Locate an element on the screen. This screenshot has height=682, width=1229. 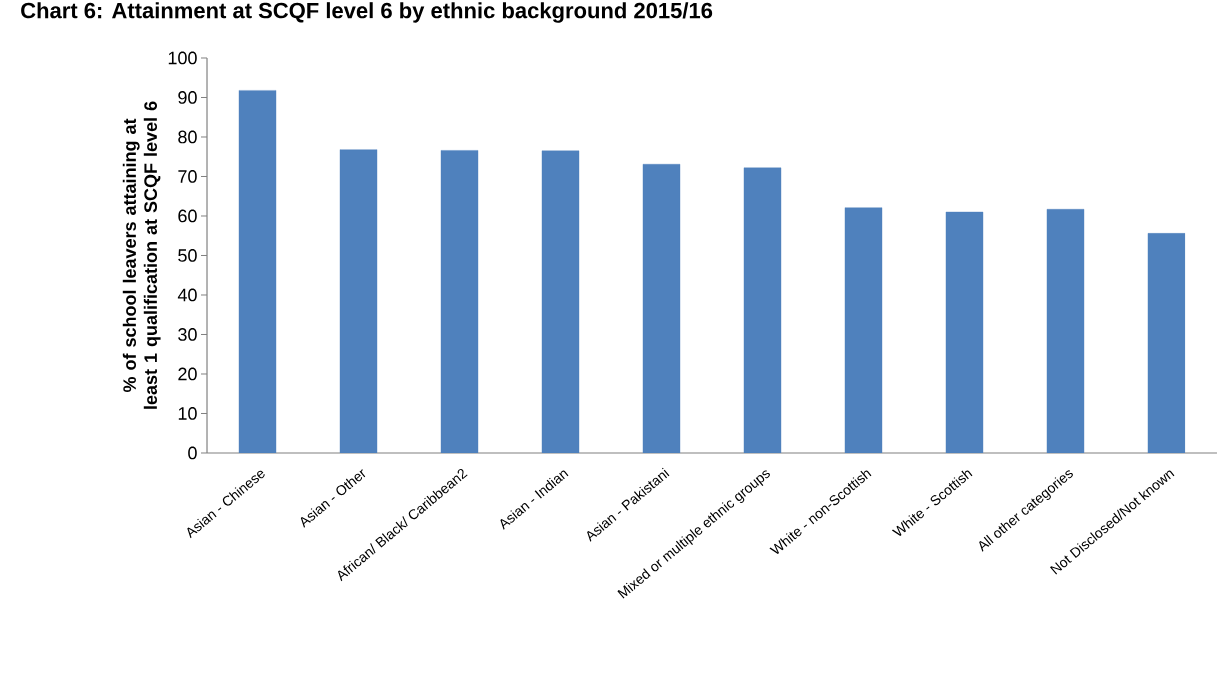
y-tick-label: 100 is located at coordinates (182, 58).